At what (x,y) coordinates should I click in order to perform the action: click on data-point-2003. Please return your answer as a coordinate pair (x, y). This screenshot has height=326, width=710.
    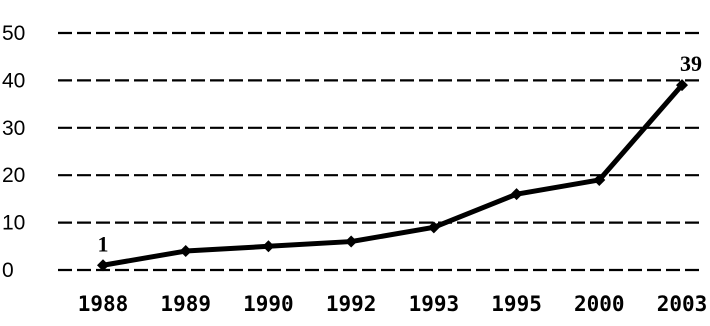
    Looking at the image, I should click on (682, 85).